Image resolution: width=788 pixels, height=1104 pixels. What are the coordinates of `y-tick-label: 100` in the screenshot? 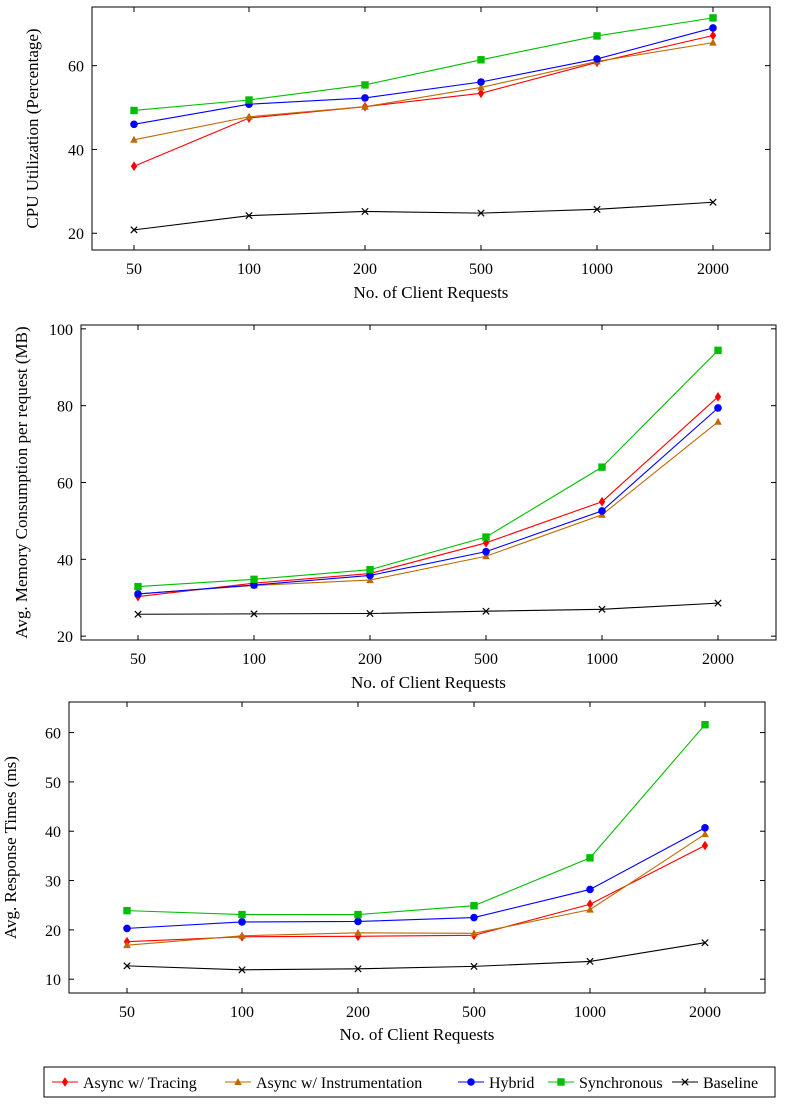 It's located at (61, 330).